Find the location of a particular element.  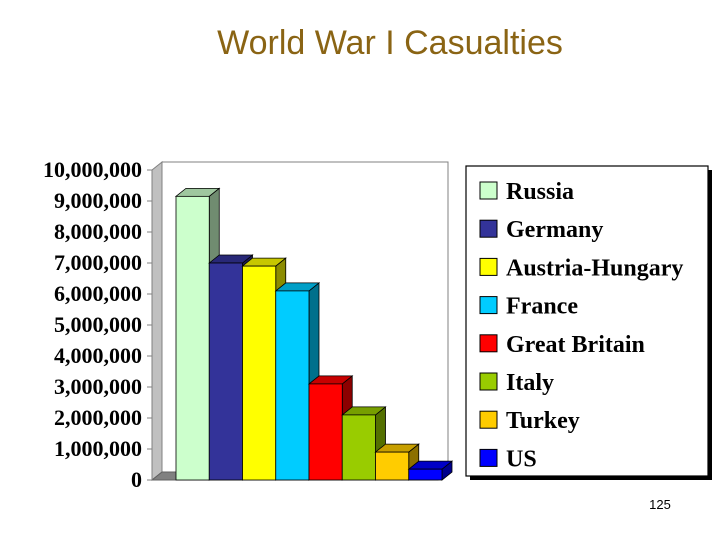

legend-label: Germany is located at coordinates (554, 230).